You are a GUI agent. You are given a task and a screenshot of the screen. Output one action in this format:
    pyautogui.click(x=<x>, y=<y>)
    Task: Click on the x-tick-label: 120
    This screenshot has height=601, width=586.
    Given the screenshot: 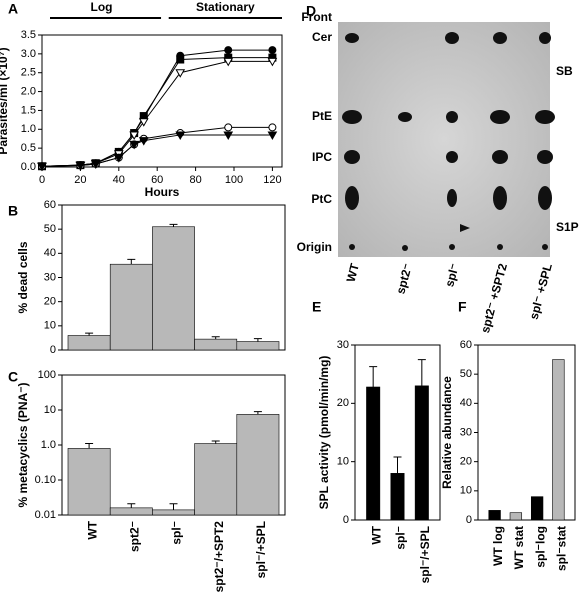 What is the action you would take?
    pyautogui.click(x=272, y=180)
    